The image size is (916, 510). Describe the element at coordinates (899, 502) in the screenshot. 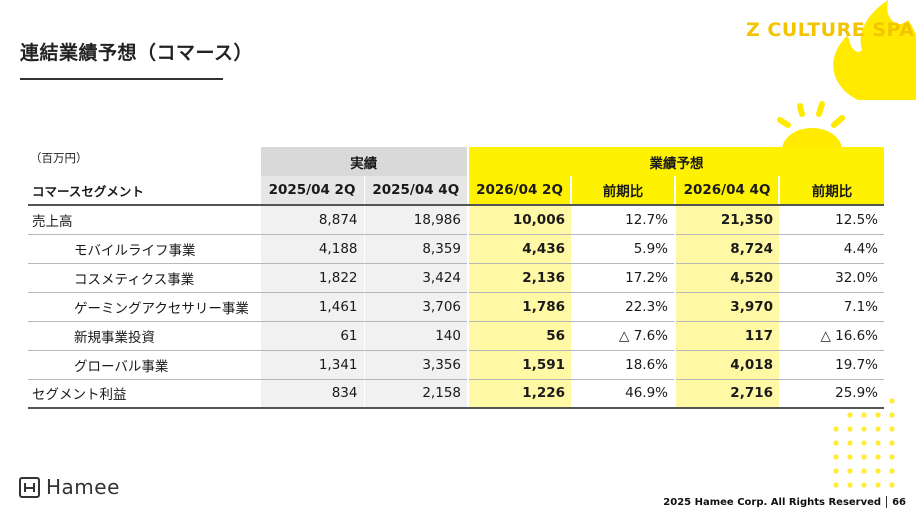

I see `page-number: 66` at that location.